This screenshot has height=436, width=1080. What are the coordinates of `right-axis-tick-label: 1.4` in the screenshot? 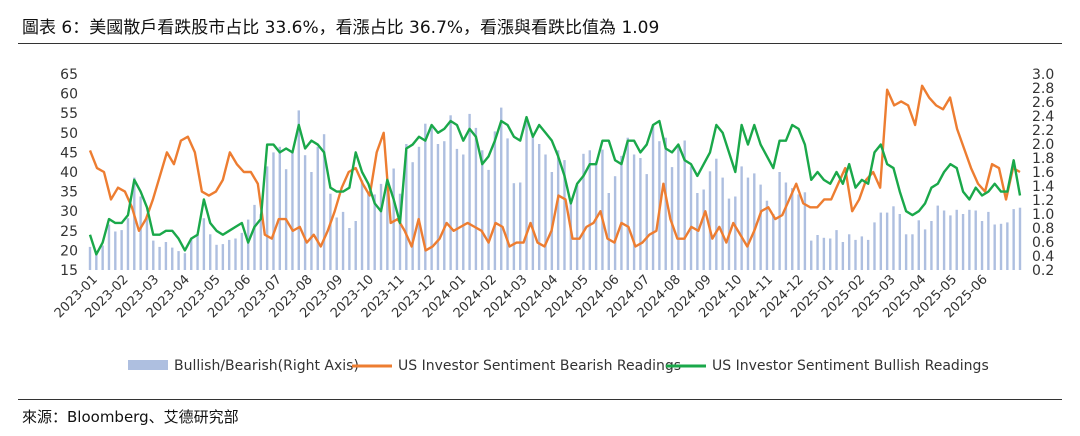 It's located at (1043, 187).